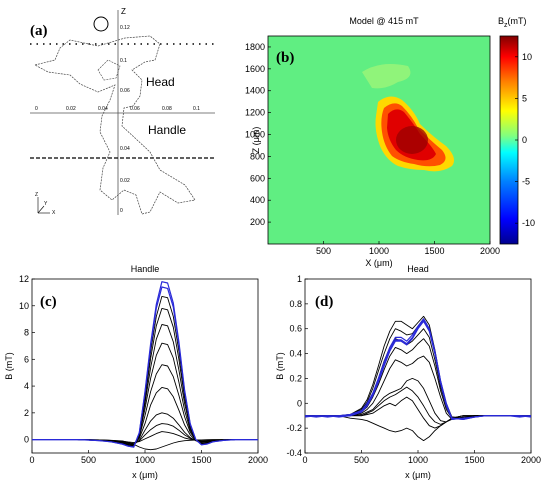  What do you see at coordinates (26, 413) in the screenshot?
I see `chart-c-ytick-label: 2` at bounding box center [26, 413].